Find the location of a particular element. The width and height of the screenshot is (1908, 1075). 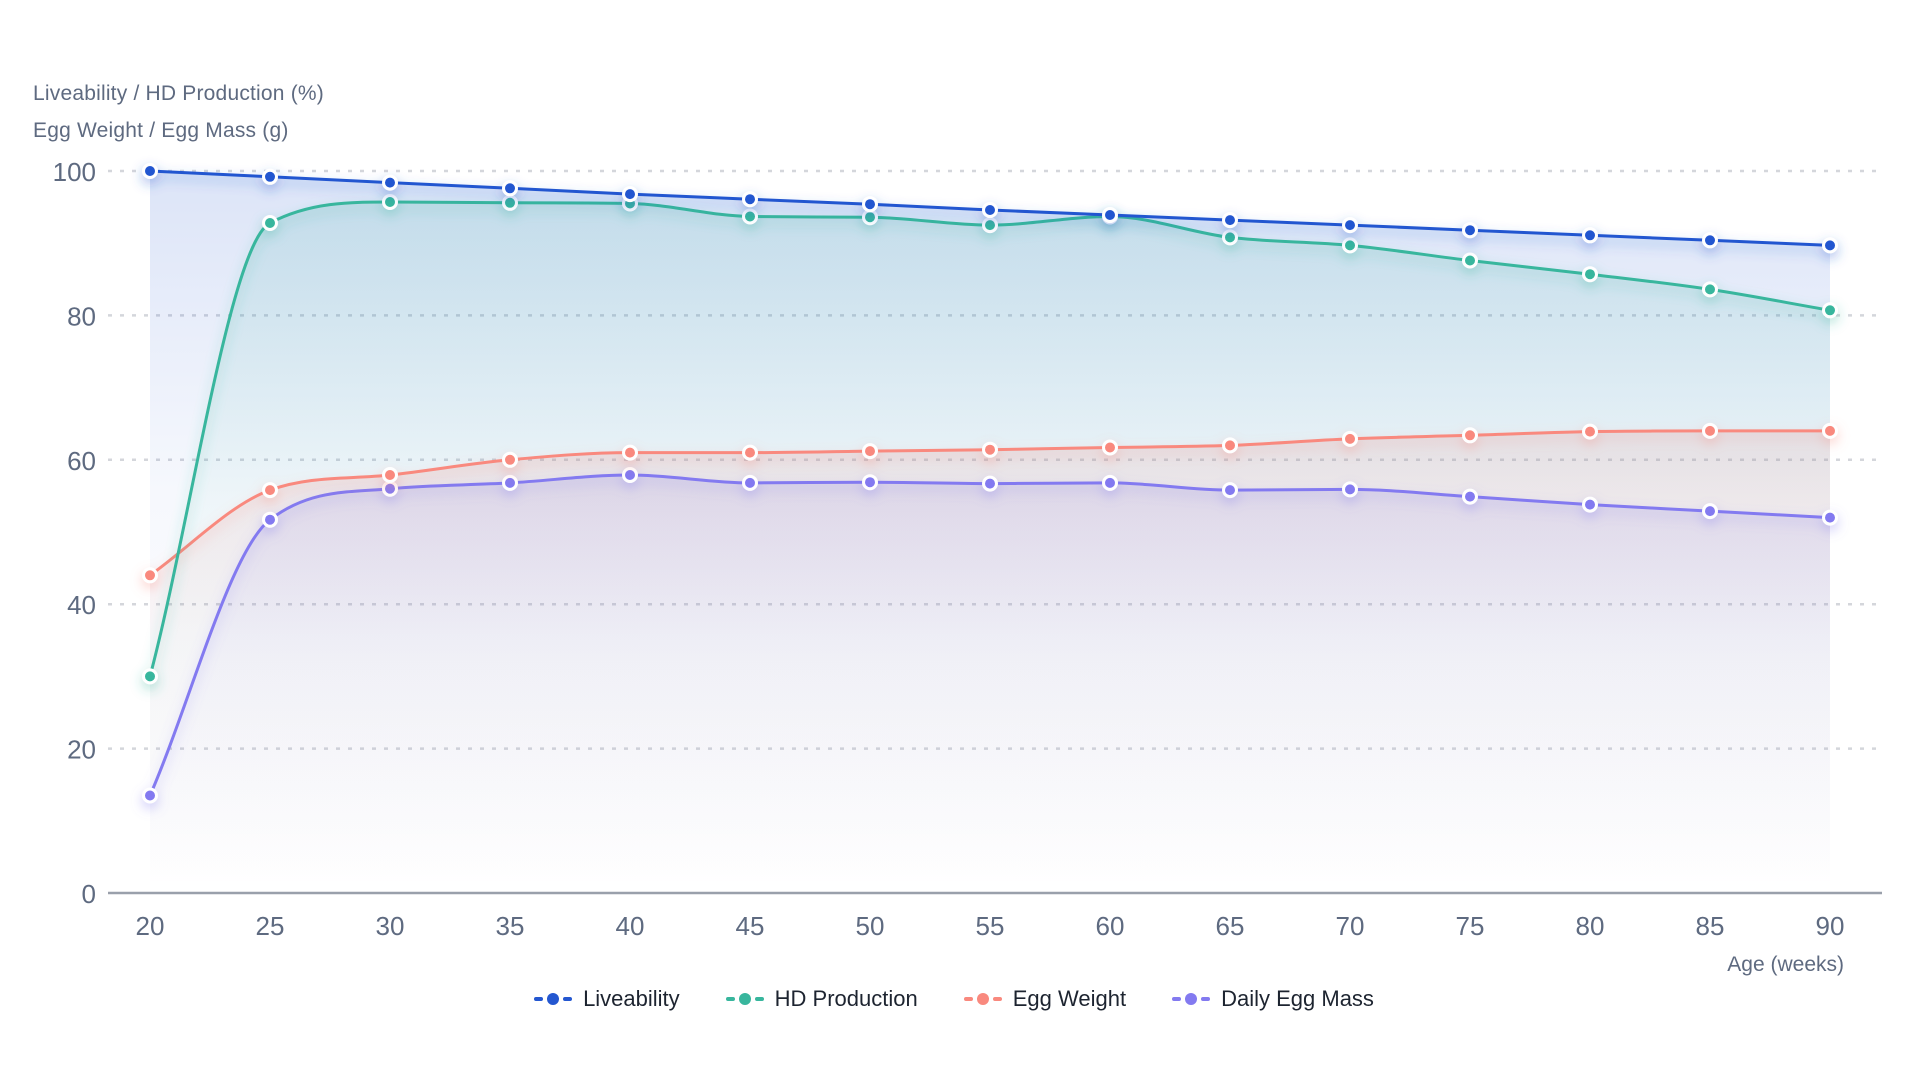

series-egg-weight is located at coordinates (990, 503).